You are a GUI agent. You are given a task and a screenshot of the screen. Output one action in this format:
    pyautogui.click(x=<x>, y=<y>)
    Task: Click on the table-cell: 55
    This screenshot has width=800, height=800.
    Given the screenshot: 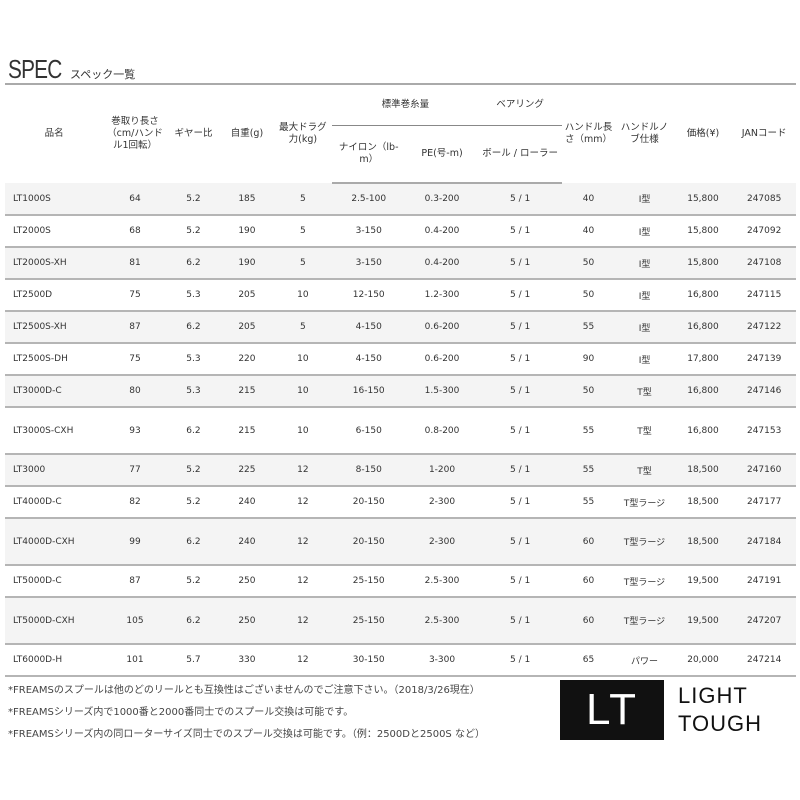 What is the action you would take?
    pyautogui.click(x=588, y=502)
    